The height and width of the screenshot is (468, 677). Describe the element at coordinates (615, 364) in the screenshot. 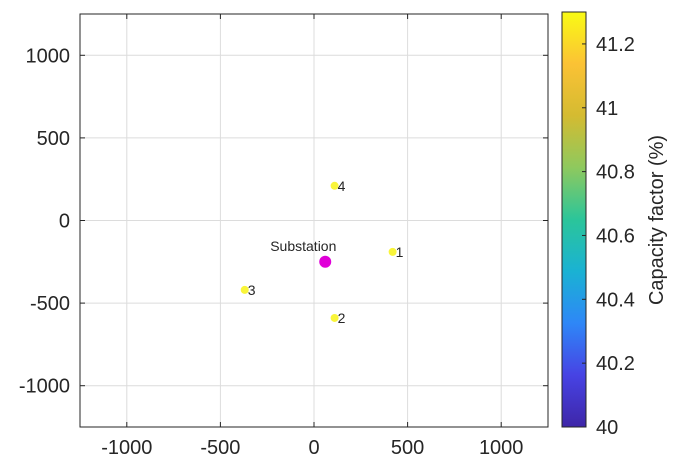

I see `colorbar-tick-label: 40.2` at that location.